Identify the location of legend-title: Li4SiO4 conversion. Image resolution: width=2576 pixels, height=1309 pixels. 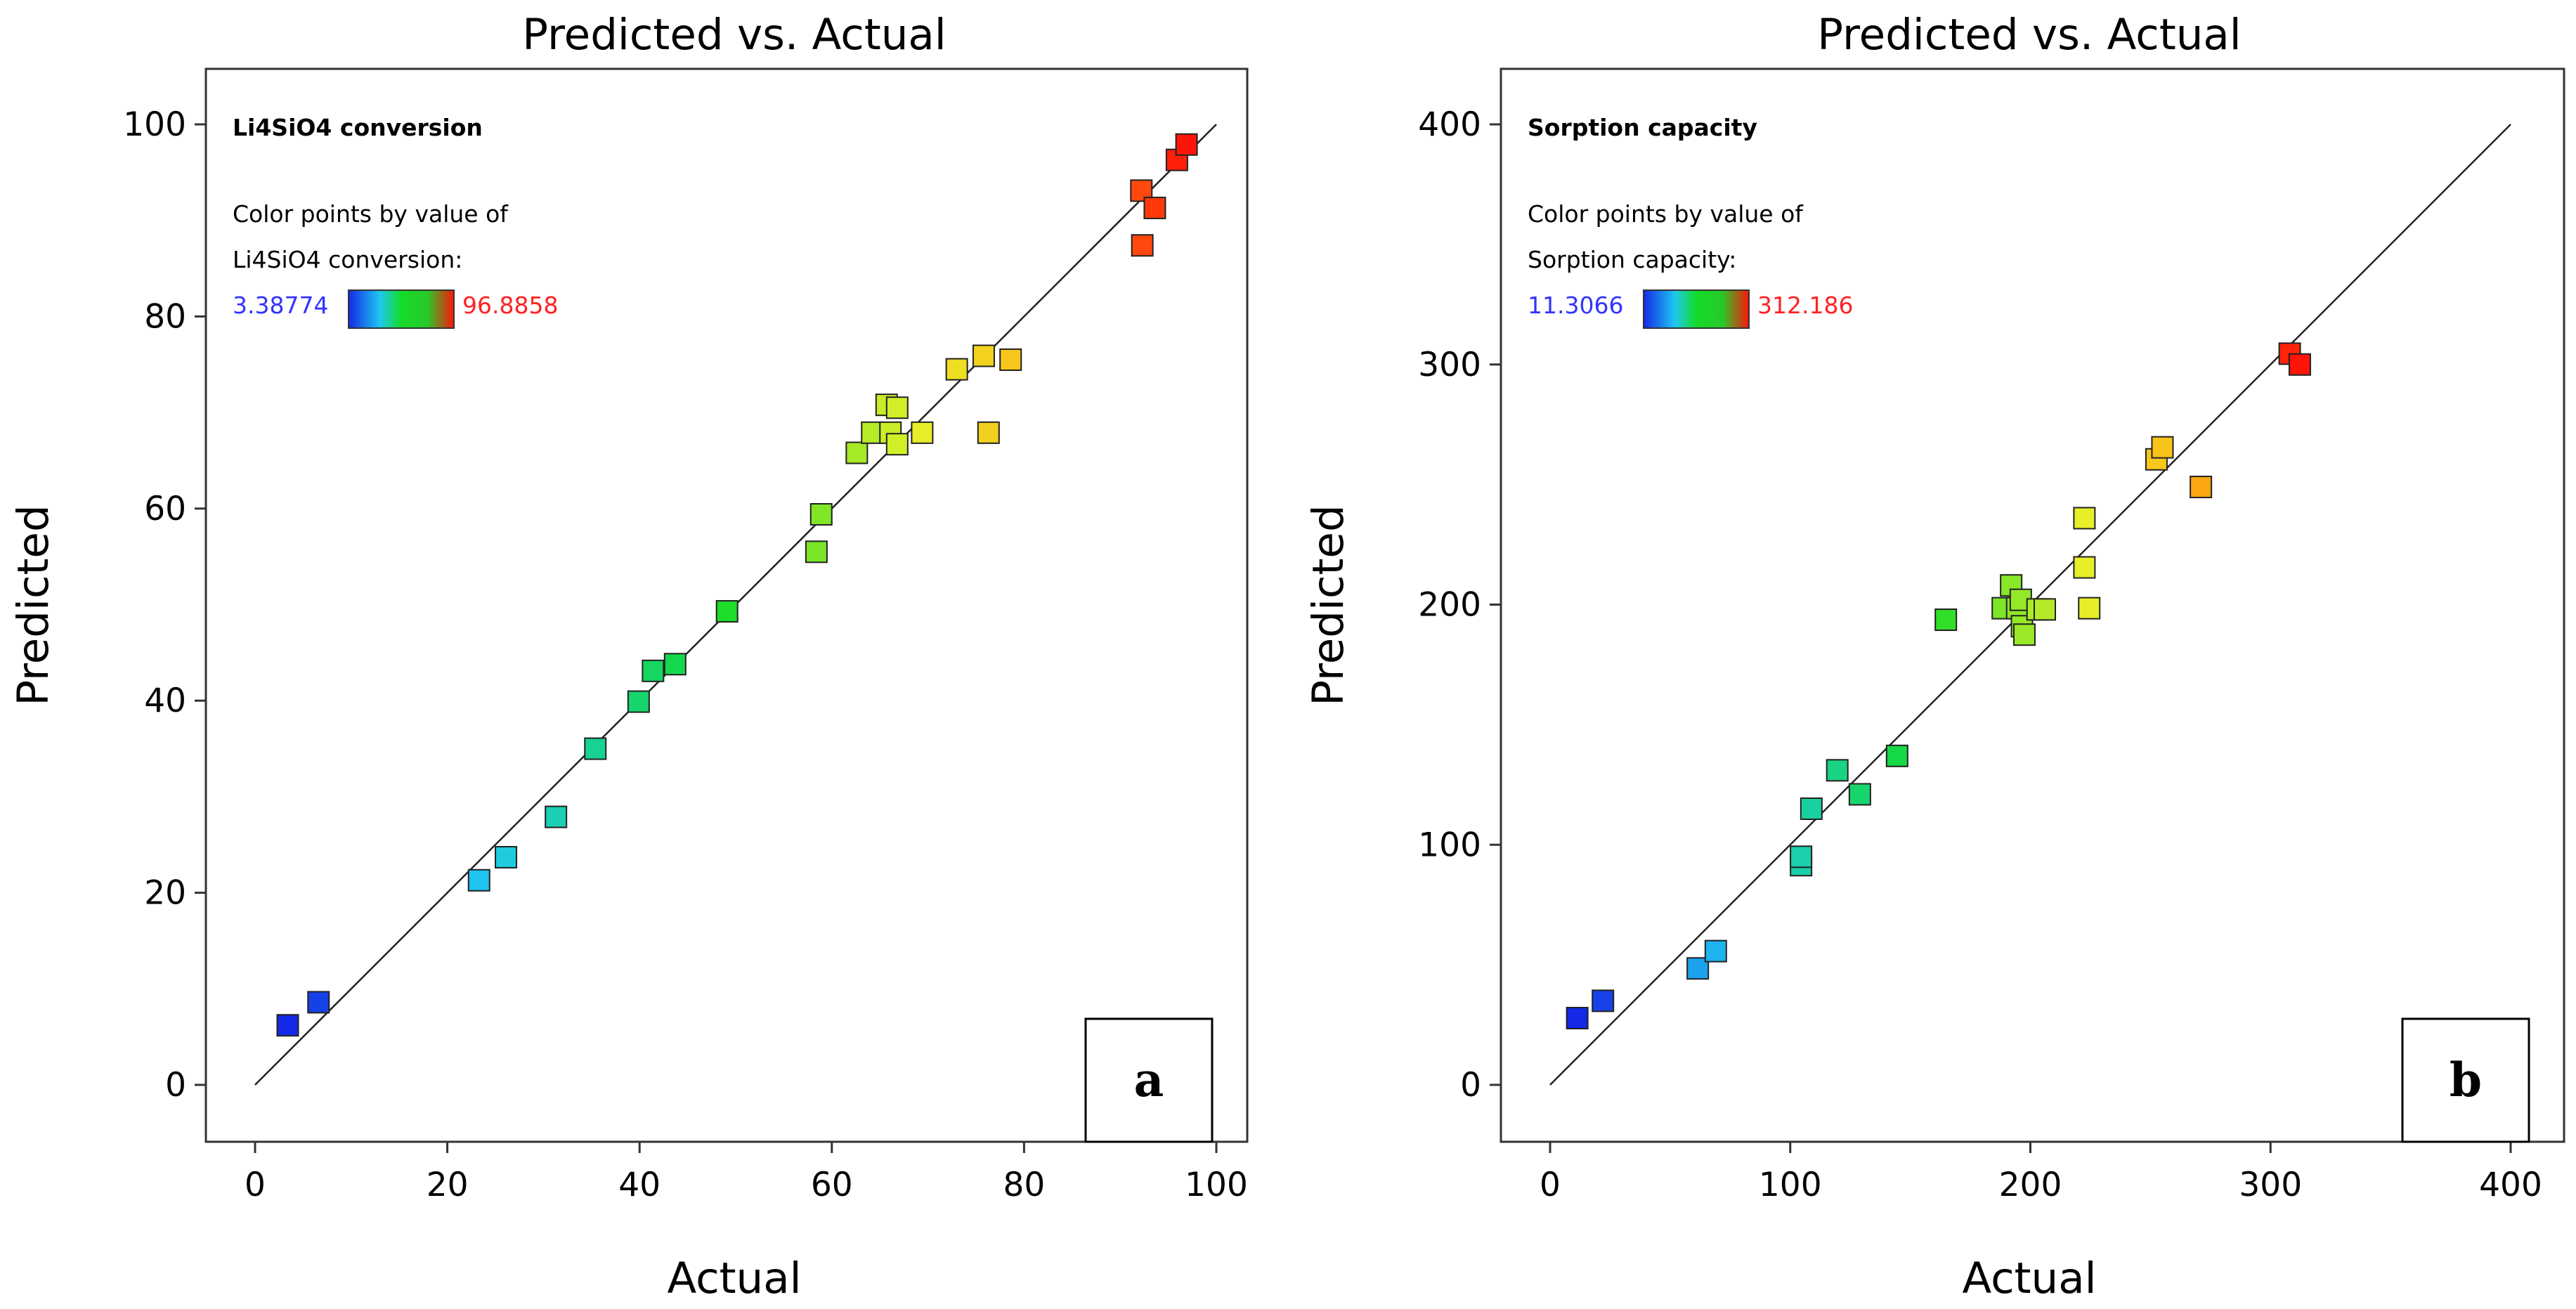
(358, 127).